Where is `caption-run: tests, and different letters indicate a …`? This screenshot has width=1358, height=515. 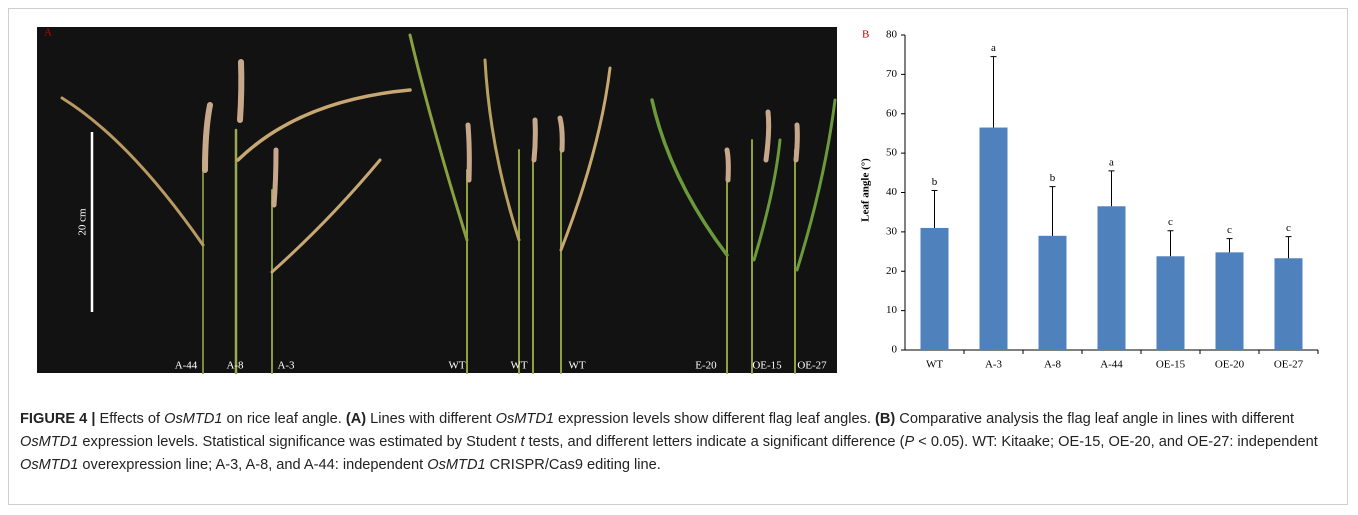
caption-run: tests, and different letters indicate a … is located at coordinates (714, 442).